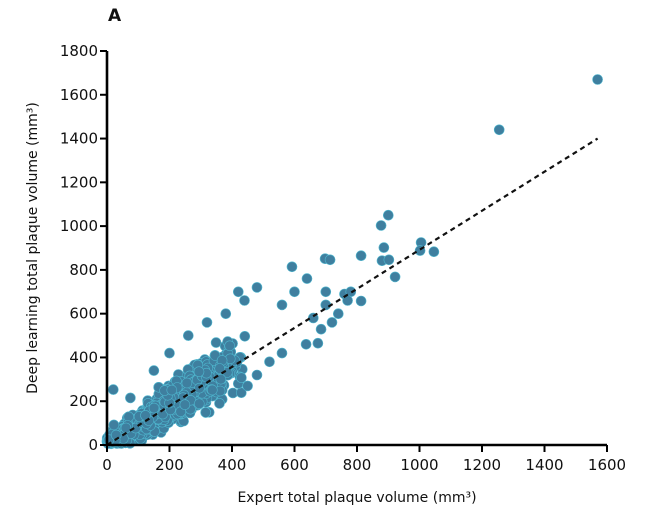 The width and height of the screenshot is (655, 520). What do you see at coordinates (79, 226) in the screenshot?
I see `y-tick-label: 1000` at bounding box center [79, 226].